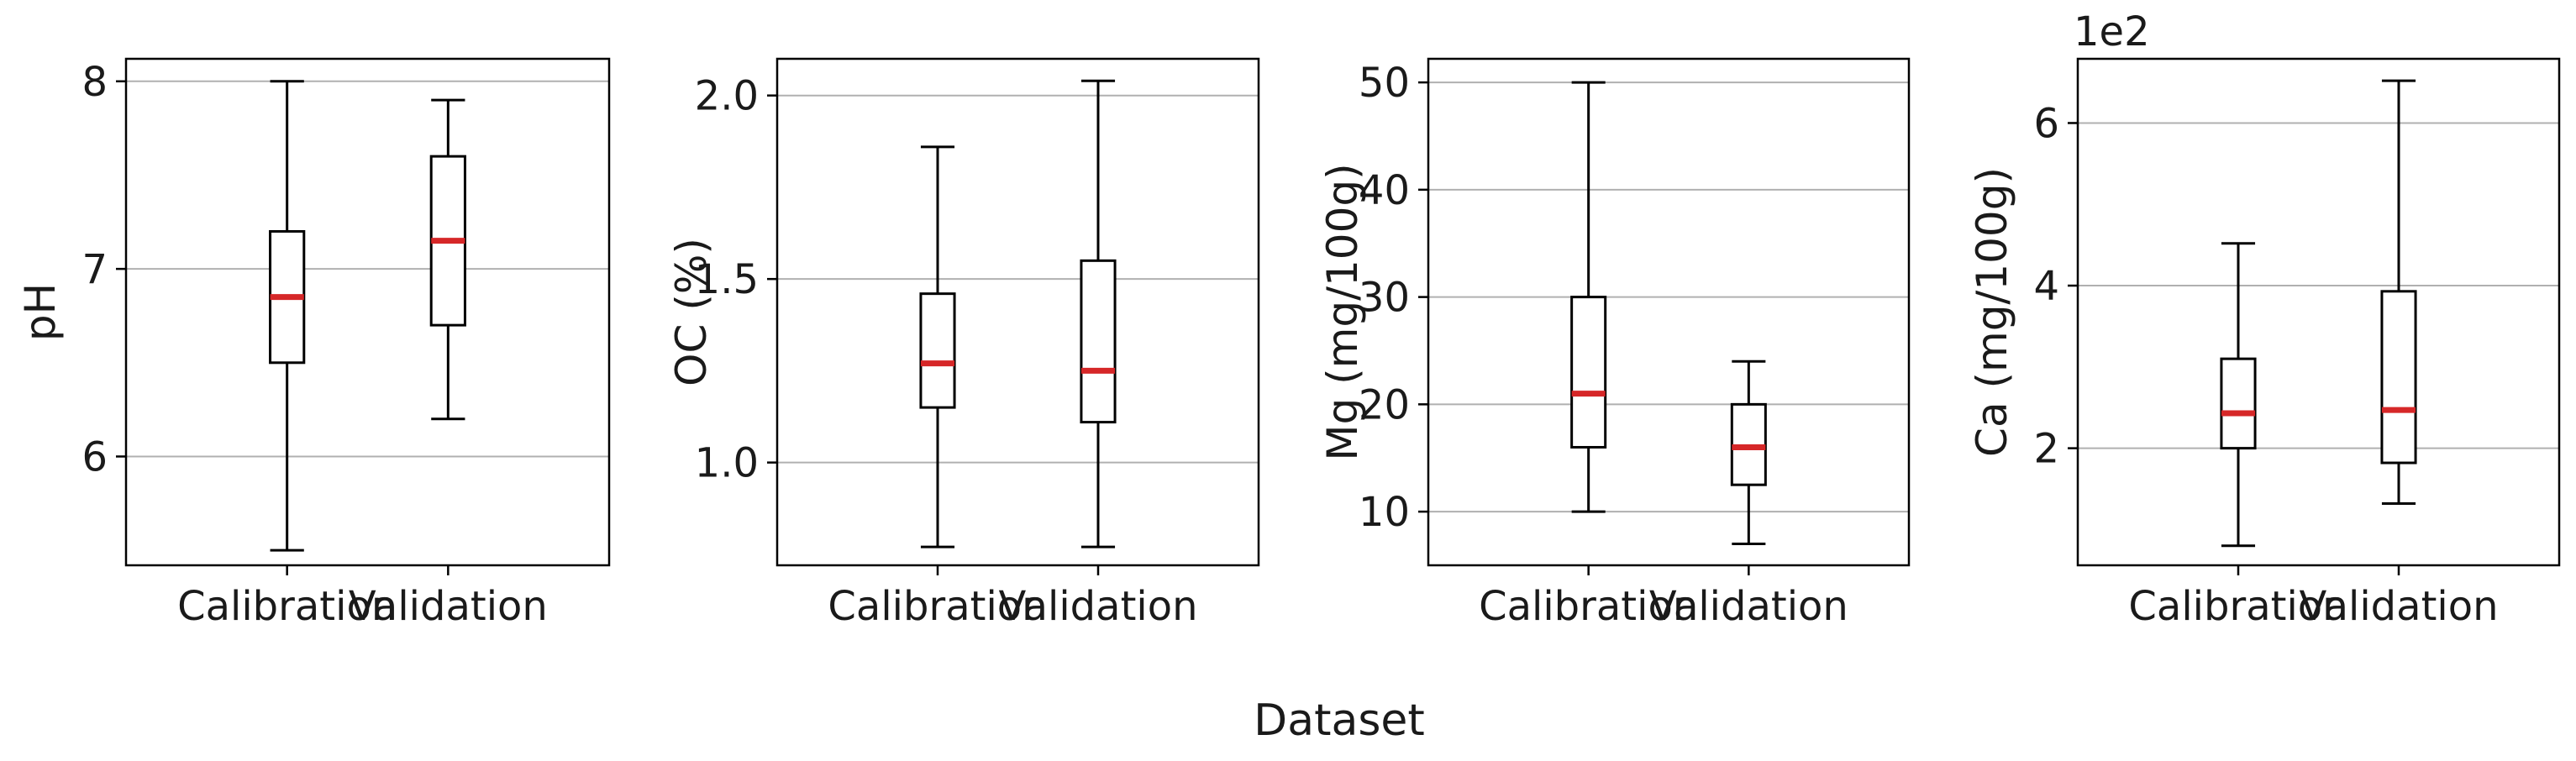  I want to click on y-tick-label: 7, so click(94, 269).